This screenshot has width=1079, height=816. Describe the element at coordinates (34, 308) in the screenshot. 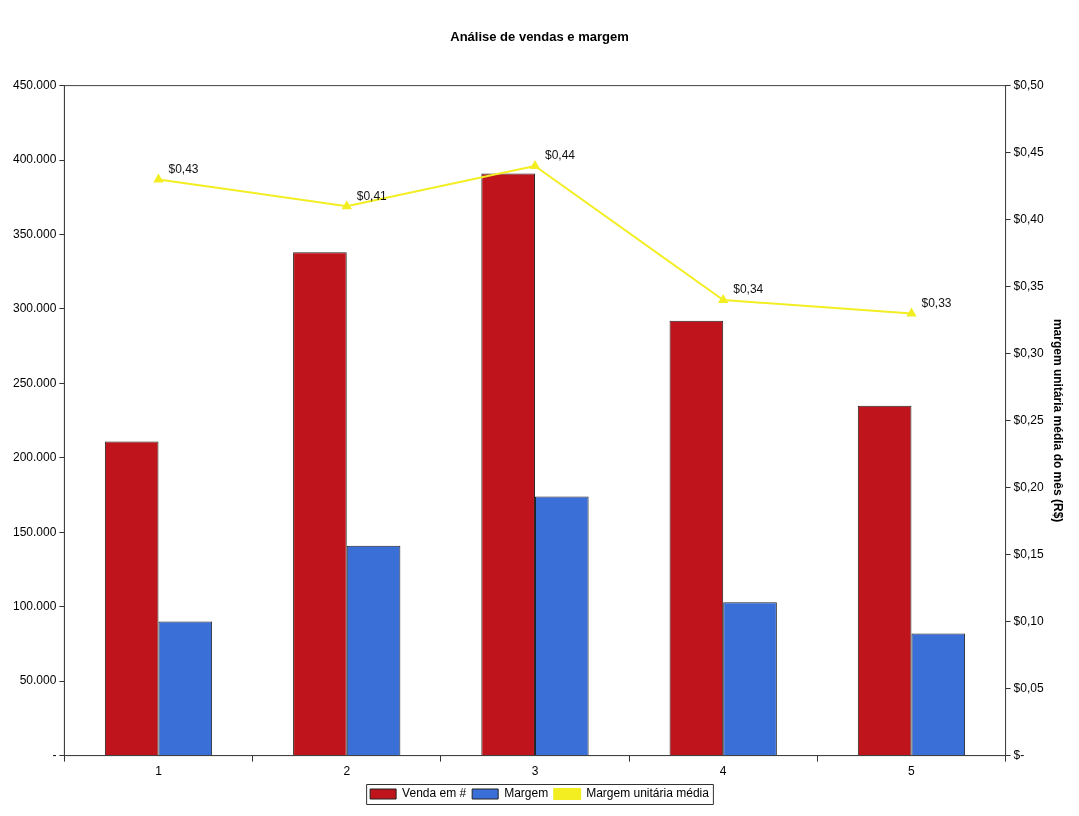

I see `y-tick-label: 300.000` at that location.